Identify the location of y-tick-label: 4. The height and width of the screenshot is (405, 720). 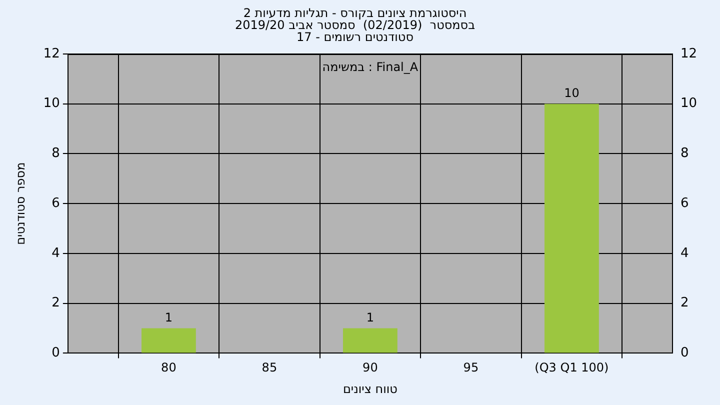
(56, 253).